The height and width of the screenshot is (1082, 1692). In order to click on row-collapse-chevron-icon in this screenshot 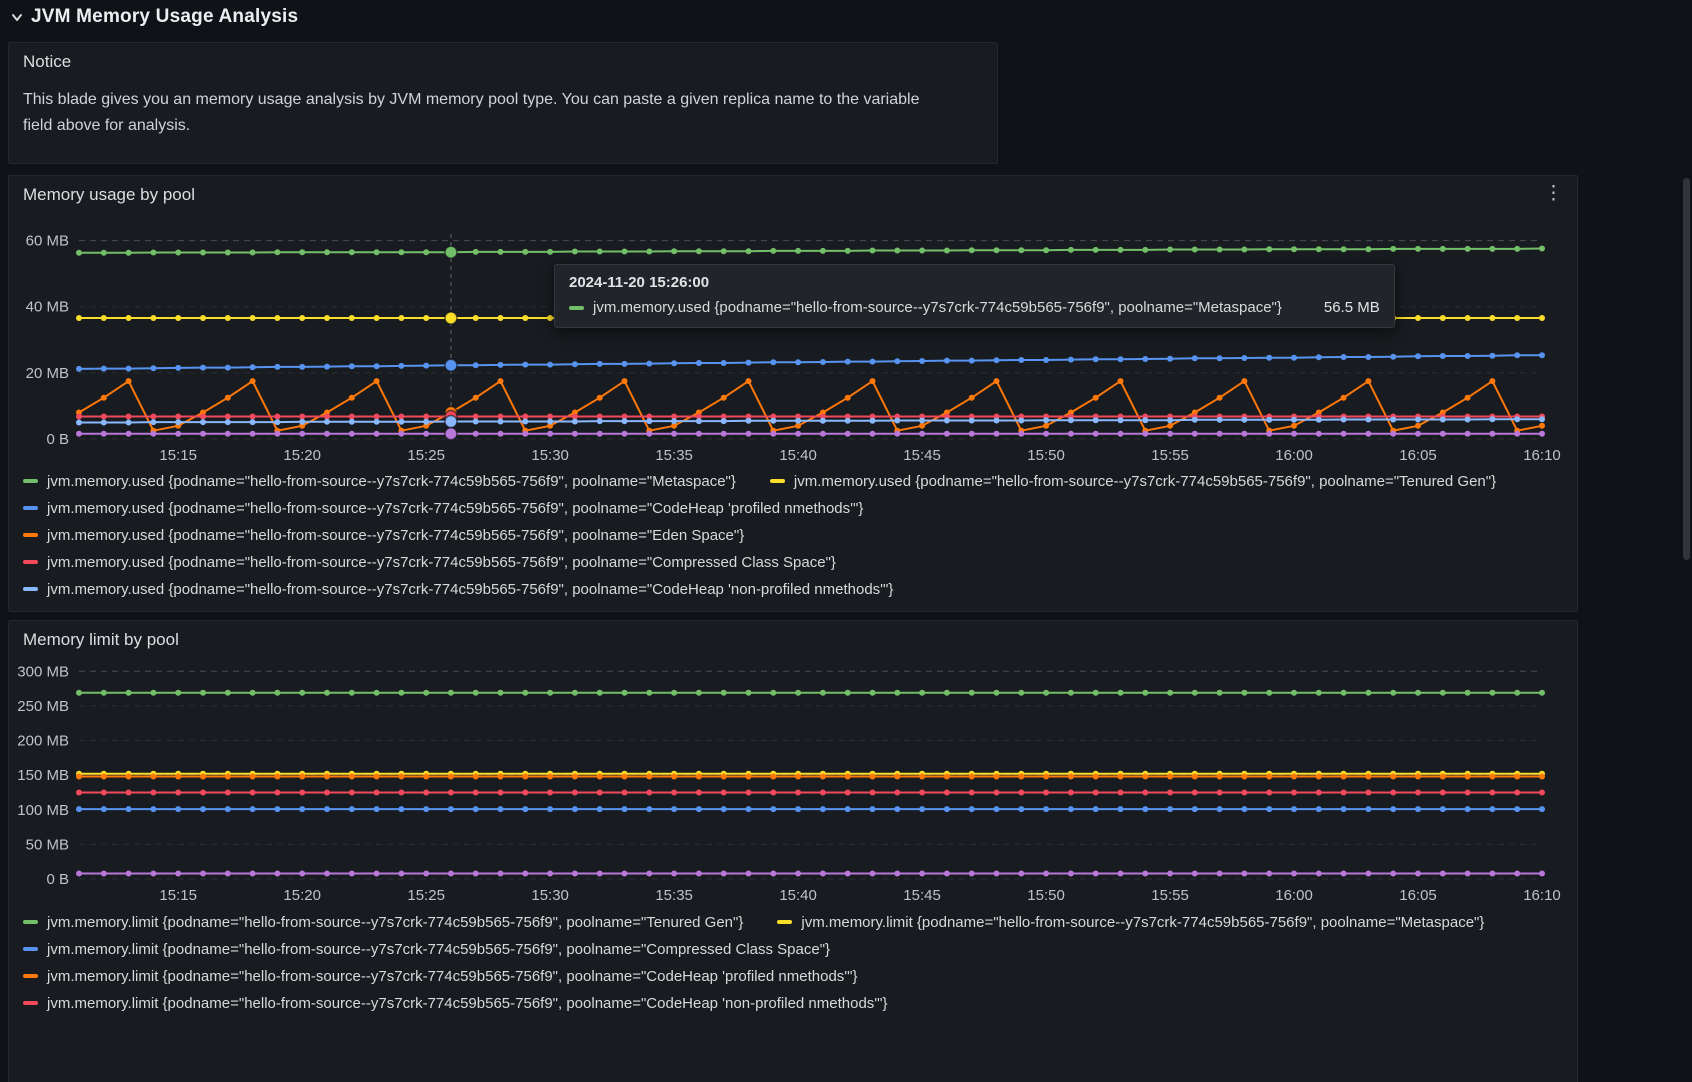, I will do `click(17, 17)`.